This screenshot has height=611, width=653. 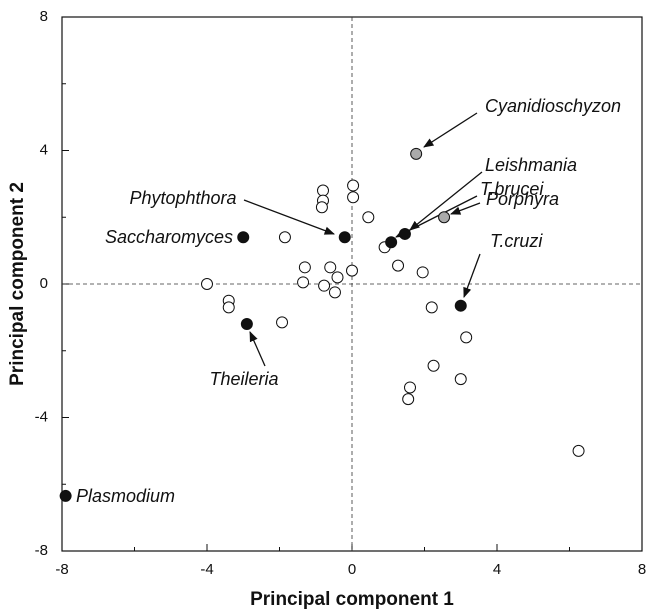 I want to click on point-label: Plasmodium, so click(x=125, y=496).